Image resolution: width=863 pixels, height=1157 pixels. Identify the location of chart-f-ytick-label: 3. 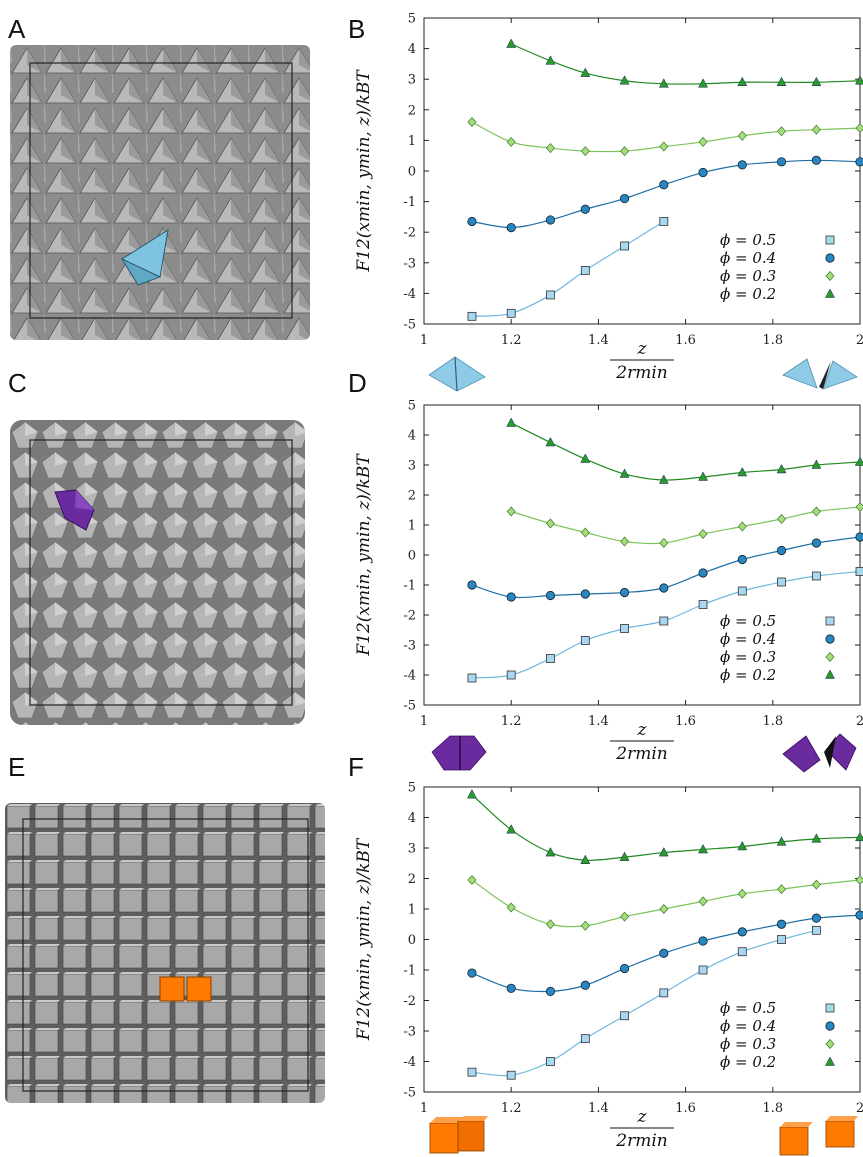
(412, 849).